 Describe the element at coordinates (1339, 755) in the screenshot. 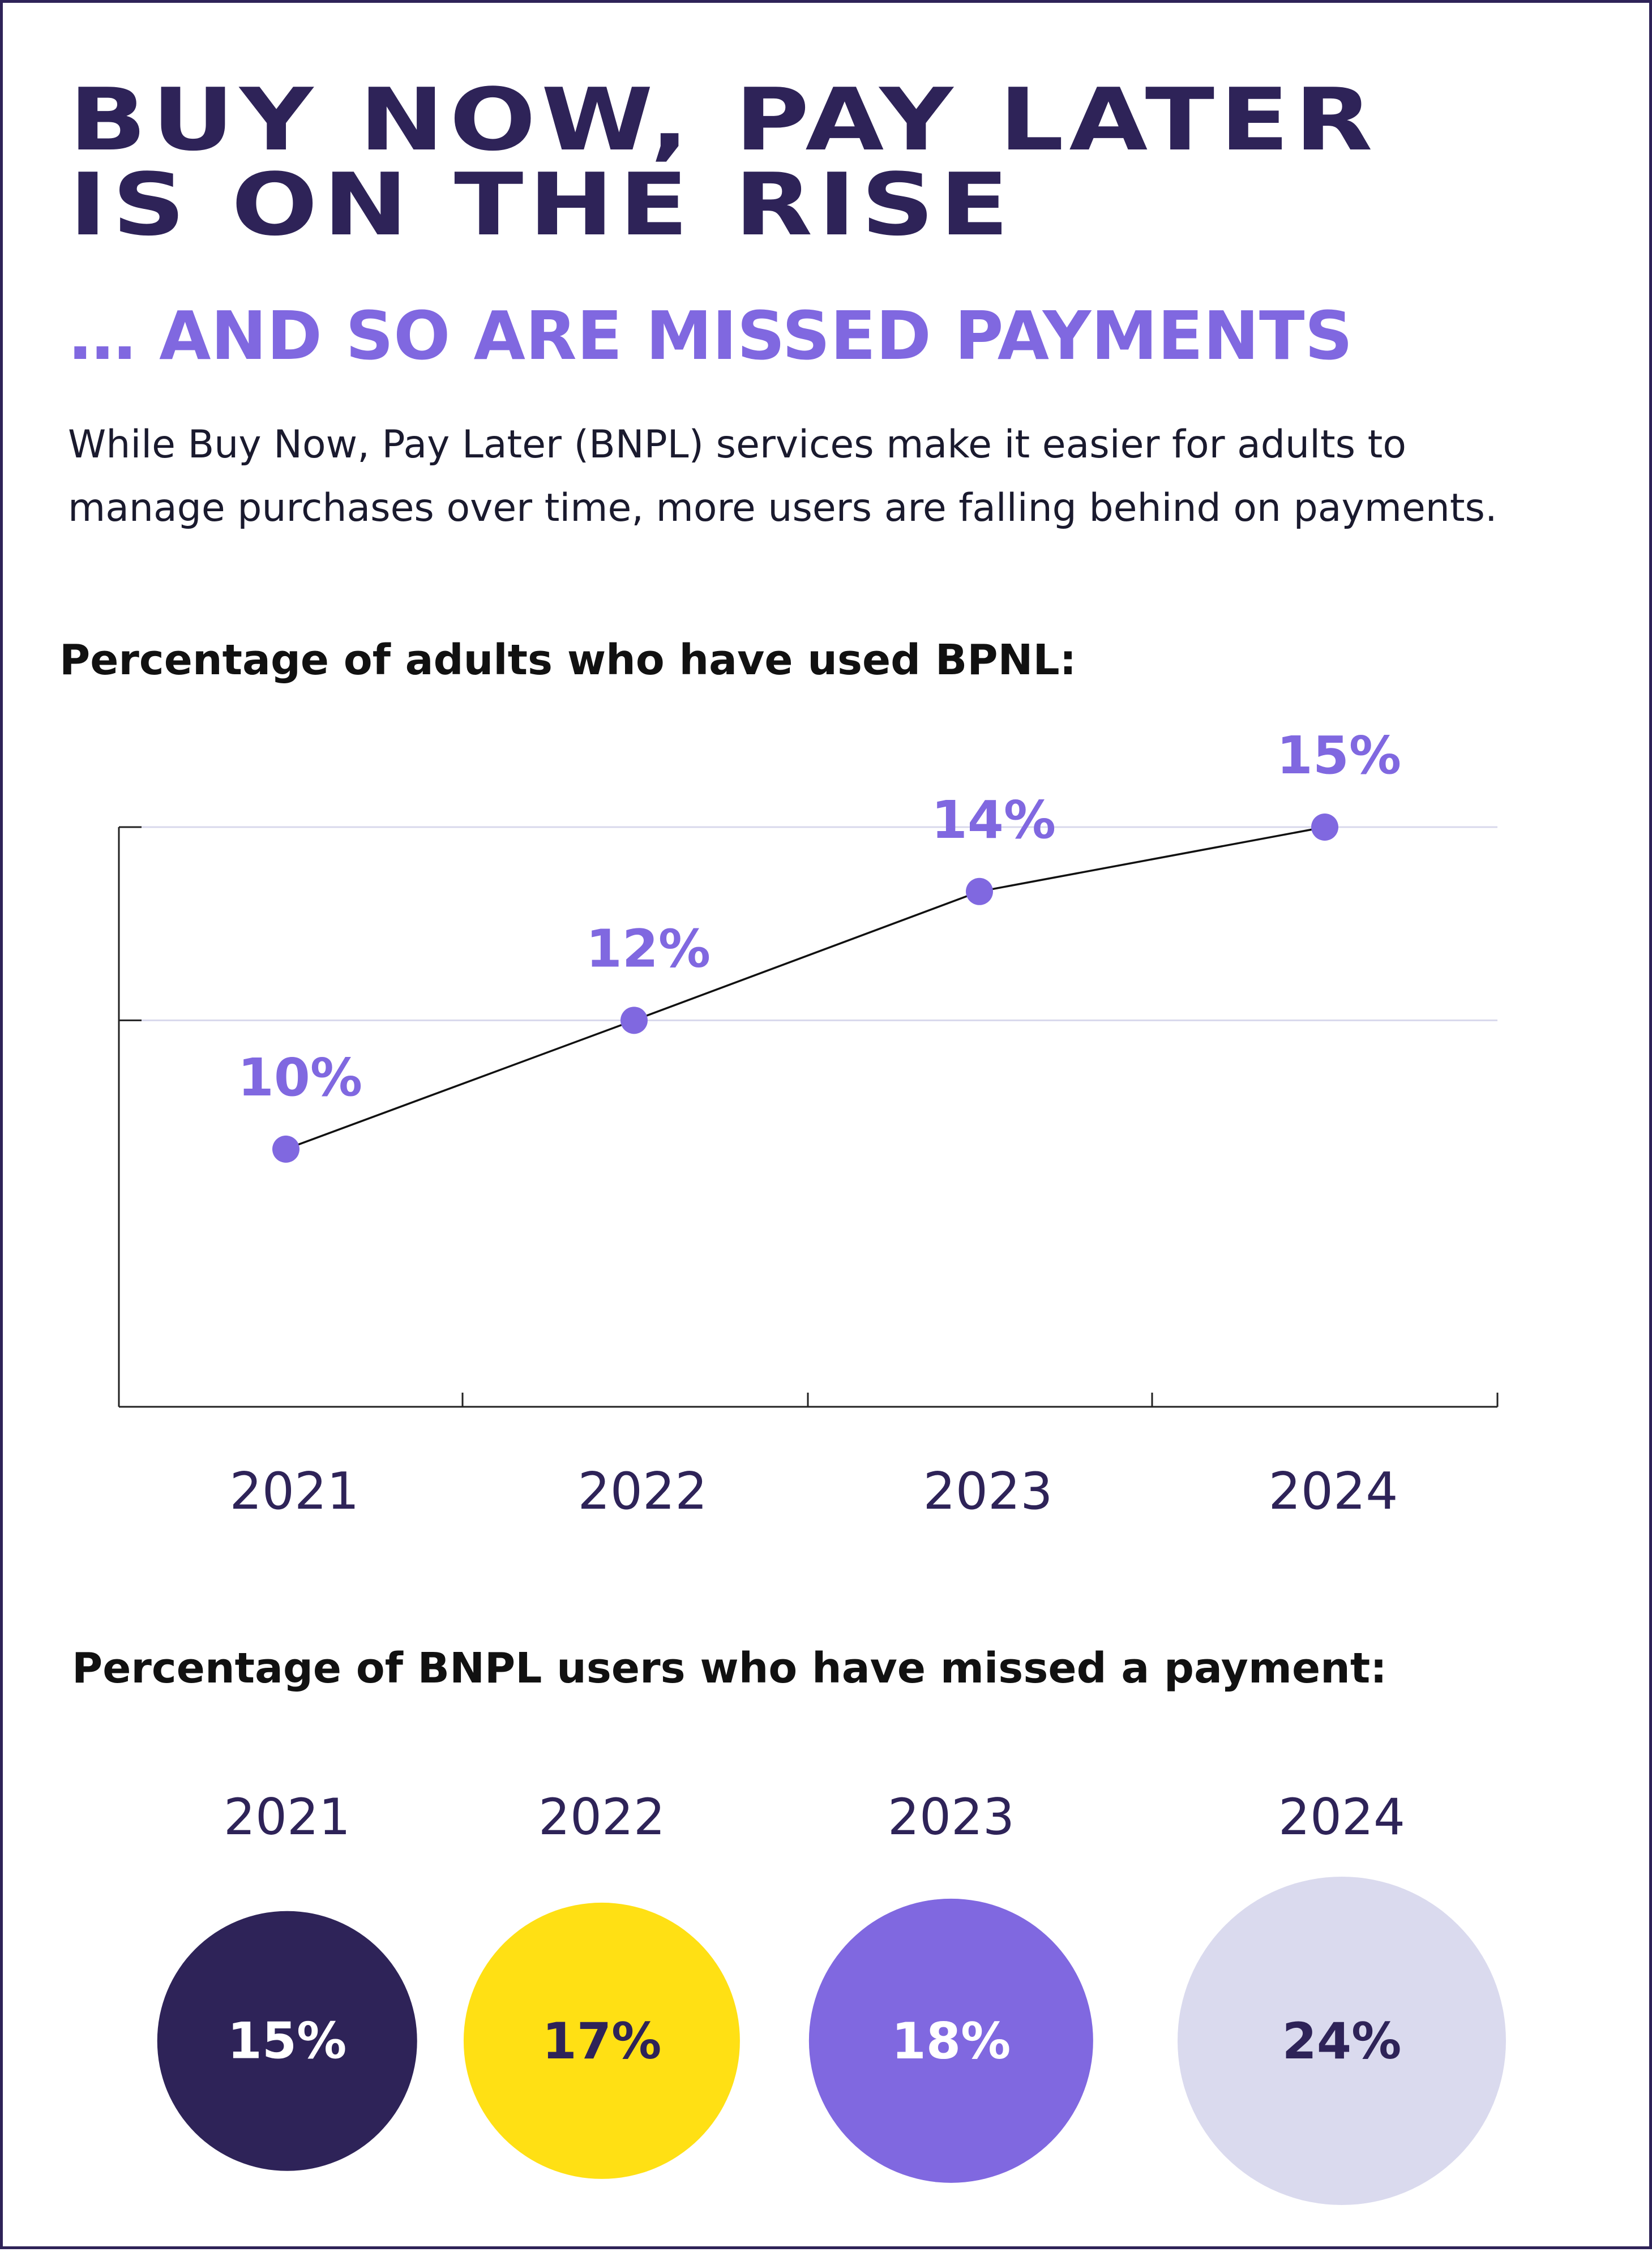

I see `data-label: 15%` at that location.